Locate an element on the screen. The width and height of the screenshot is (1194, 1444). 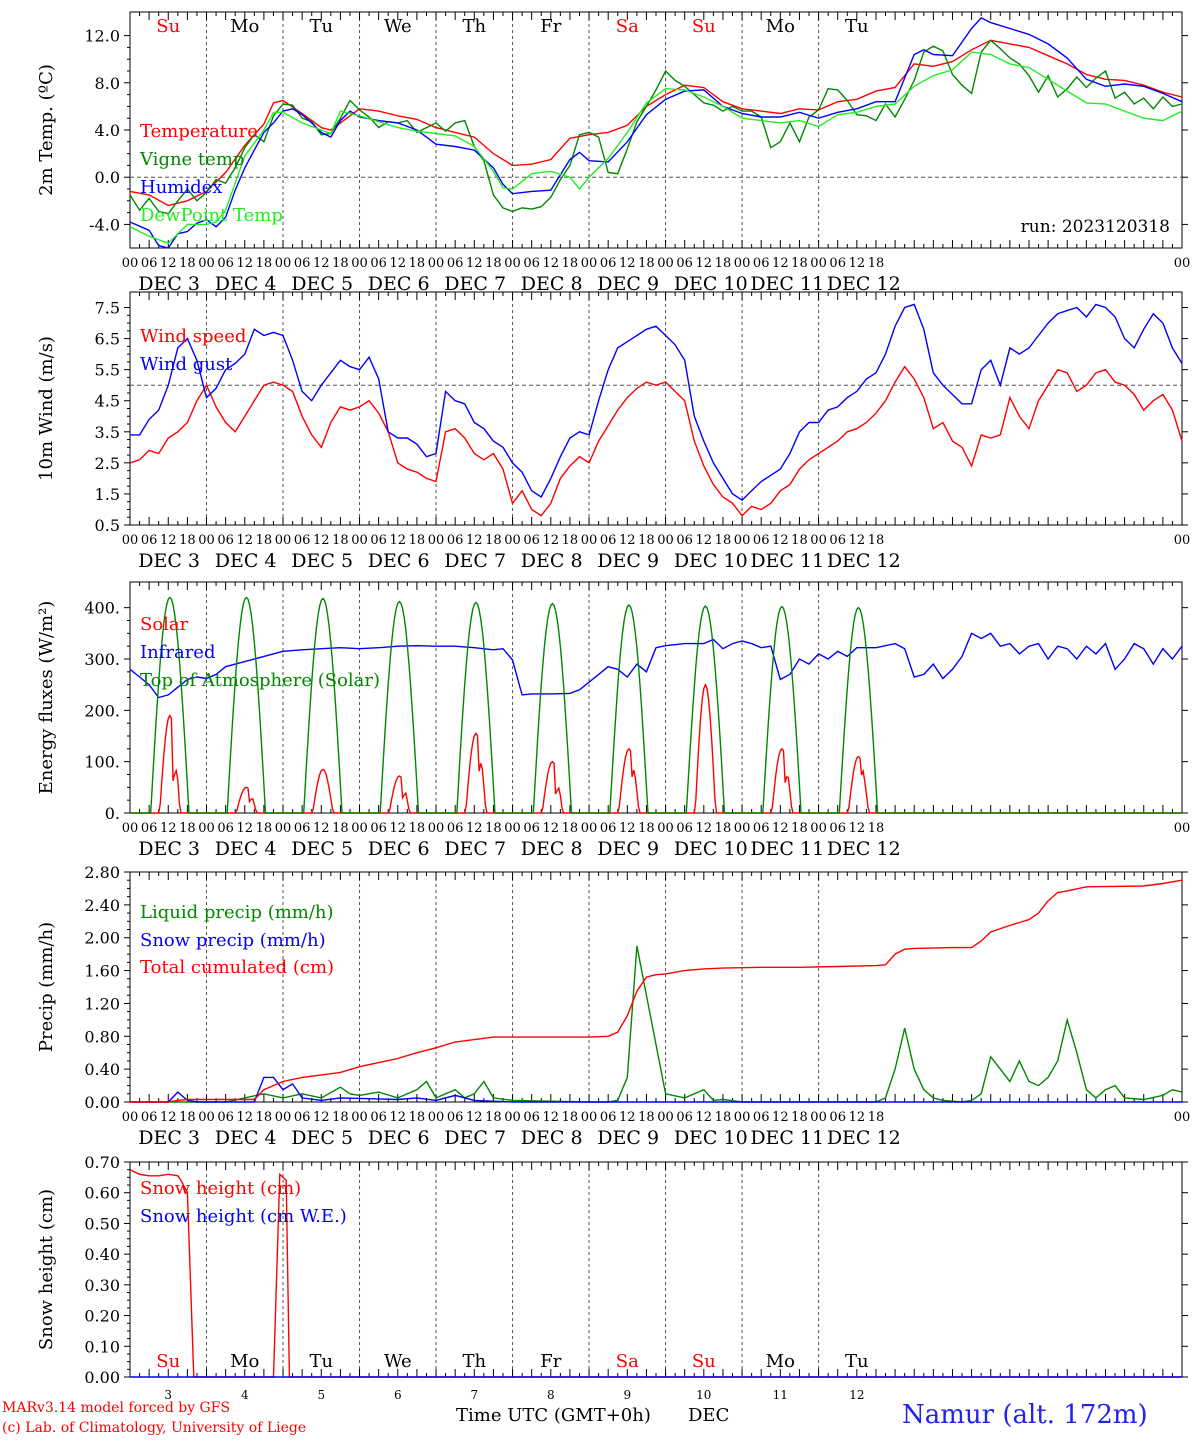
y-tick-label: 2.00 is located at coordinates (102, 938).